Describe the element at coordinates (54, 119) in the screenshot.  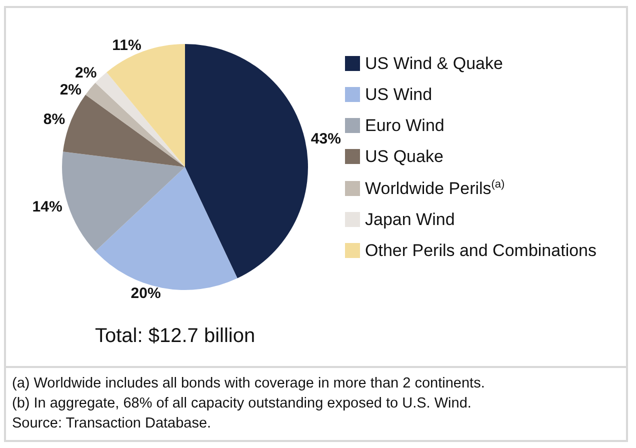
I see `data-label: 8%` at that location.